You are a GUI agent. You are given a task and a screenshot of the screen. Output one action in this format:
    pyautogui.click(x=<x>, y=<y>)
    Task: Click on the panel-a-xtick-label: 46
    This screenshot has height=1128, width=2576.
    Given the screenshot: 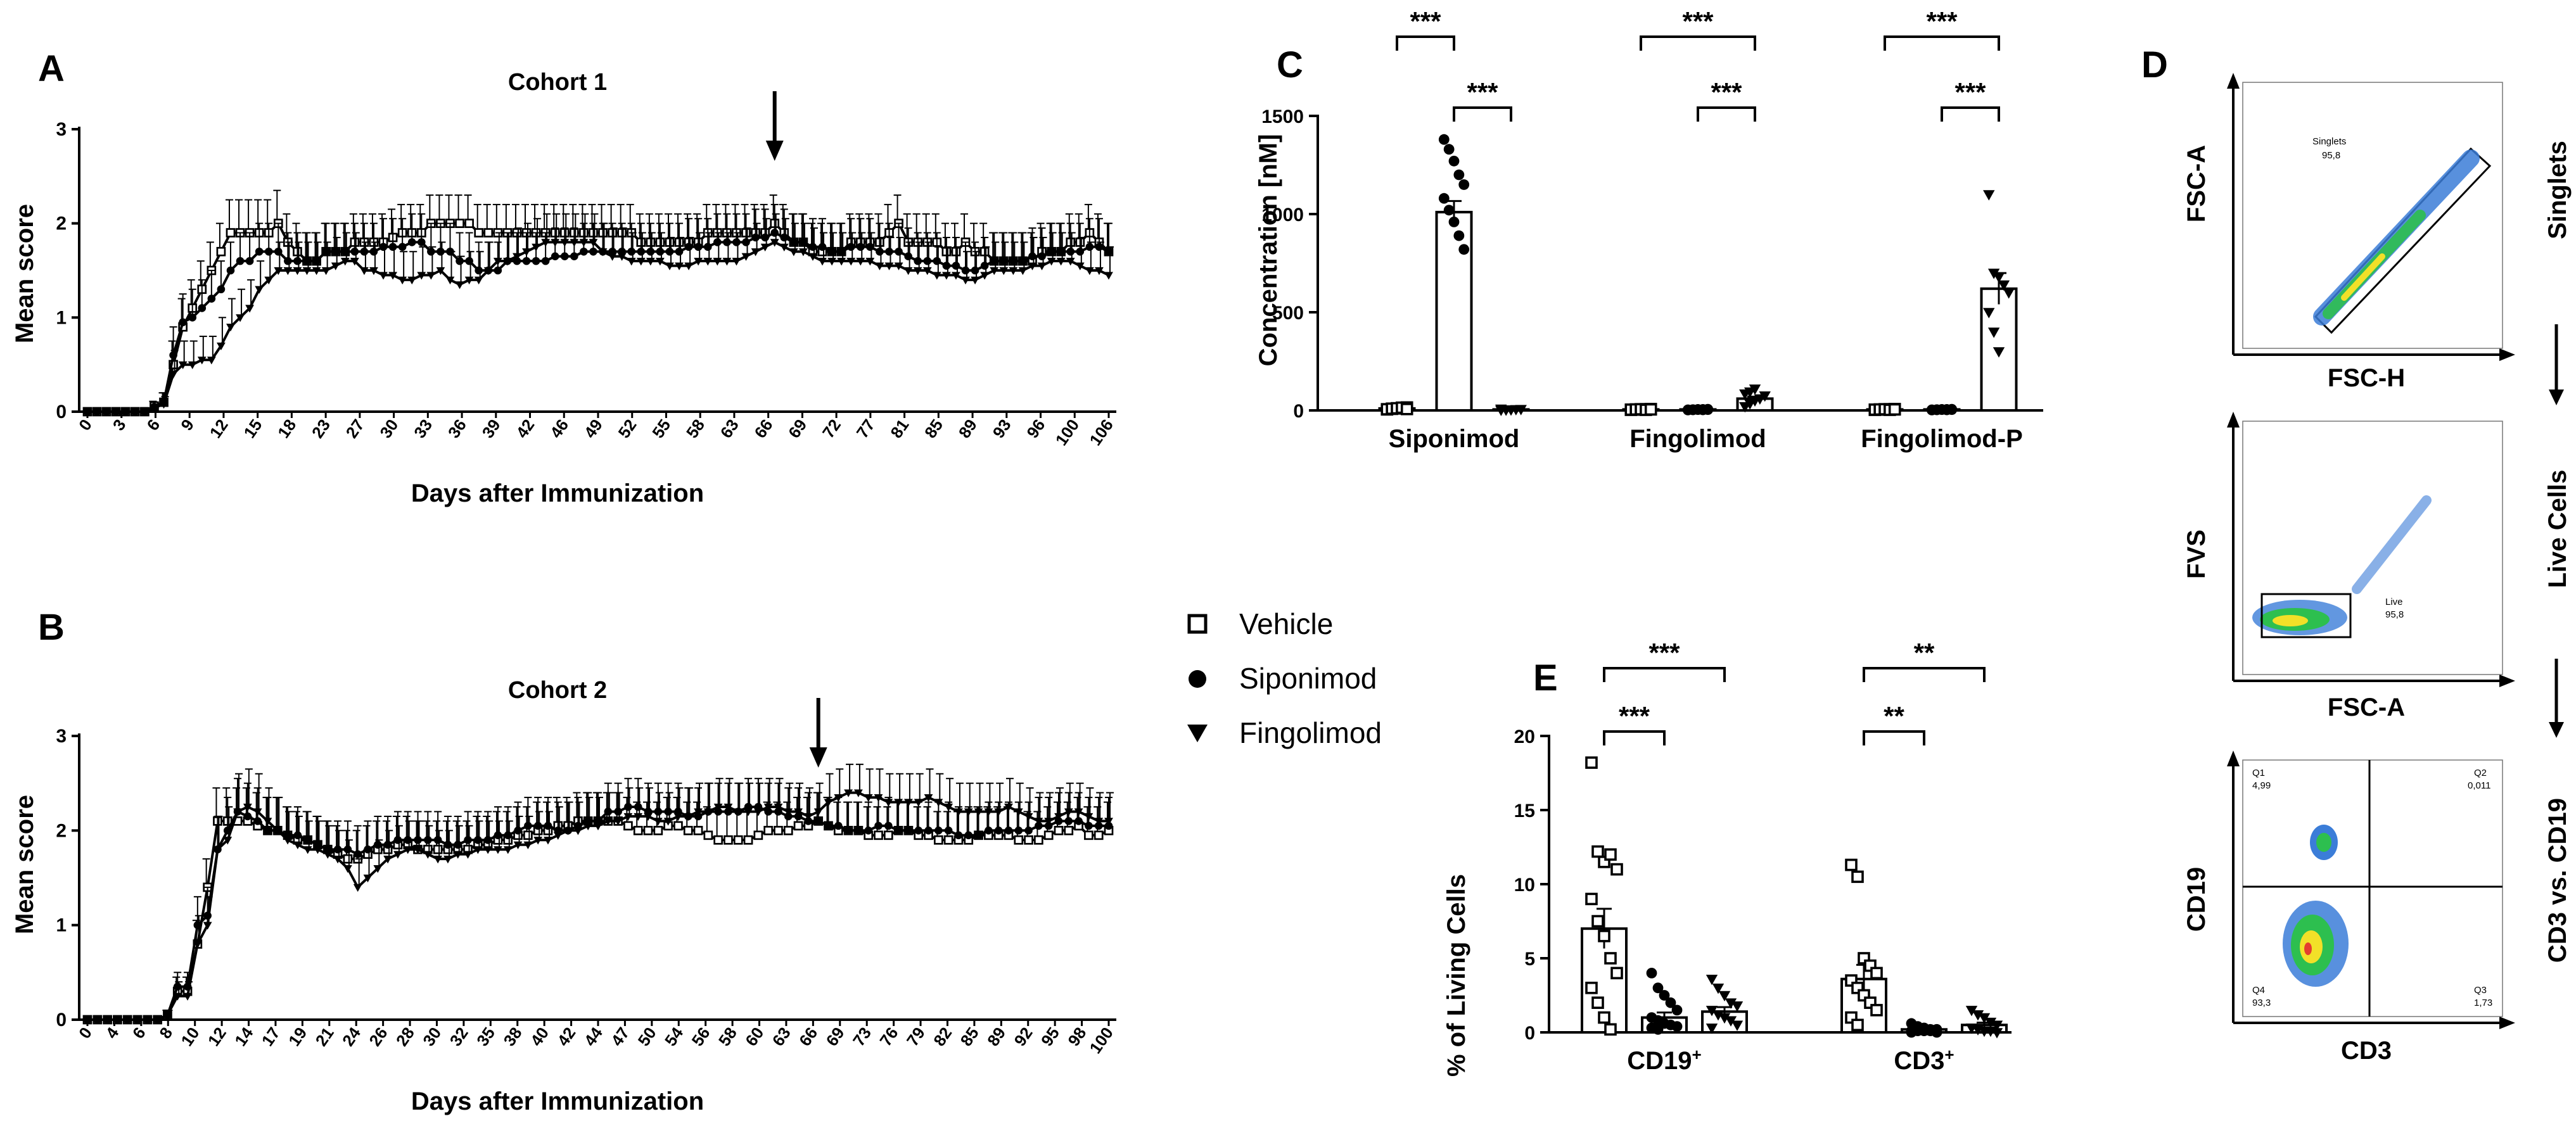 What is the action you would take?
    pyautogui.click(x=559, y=428)
    